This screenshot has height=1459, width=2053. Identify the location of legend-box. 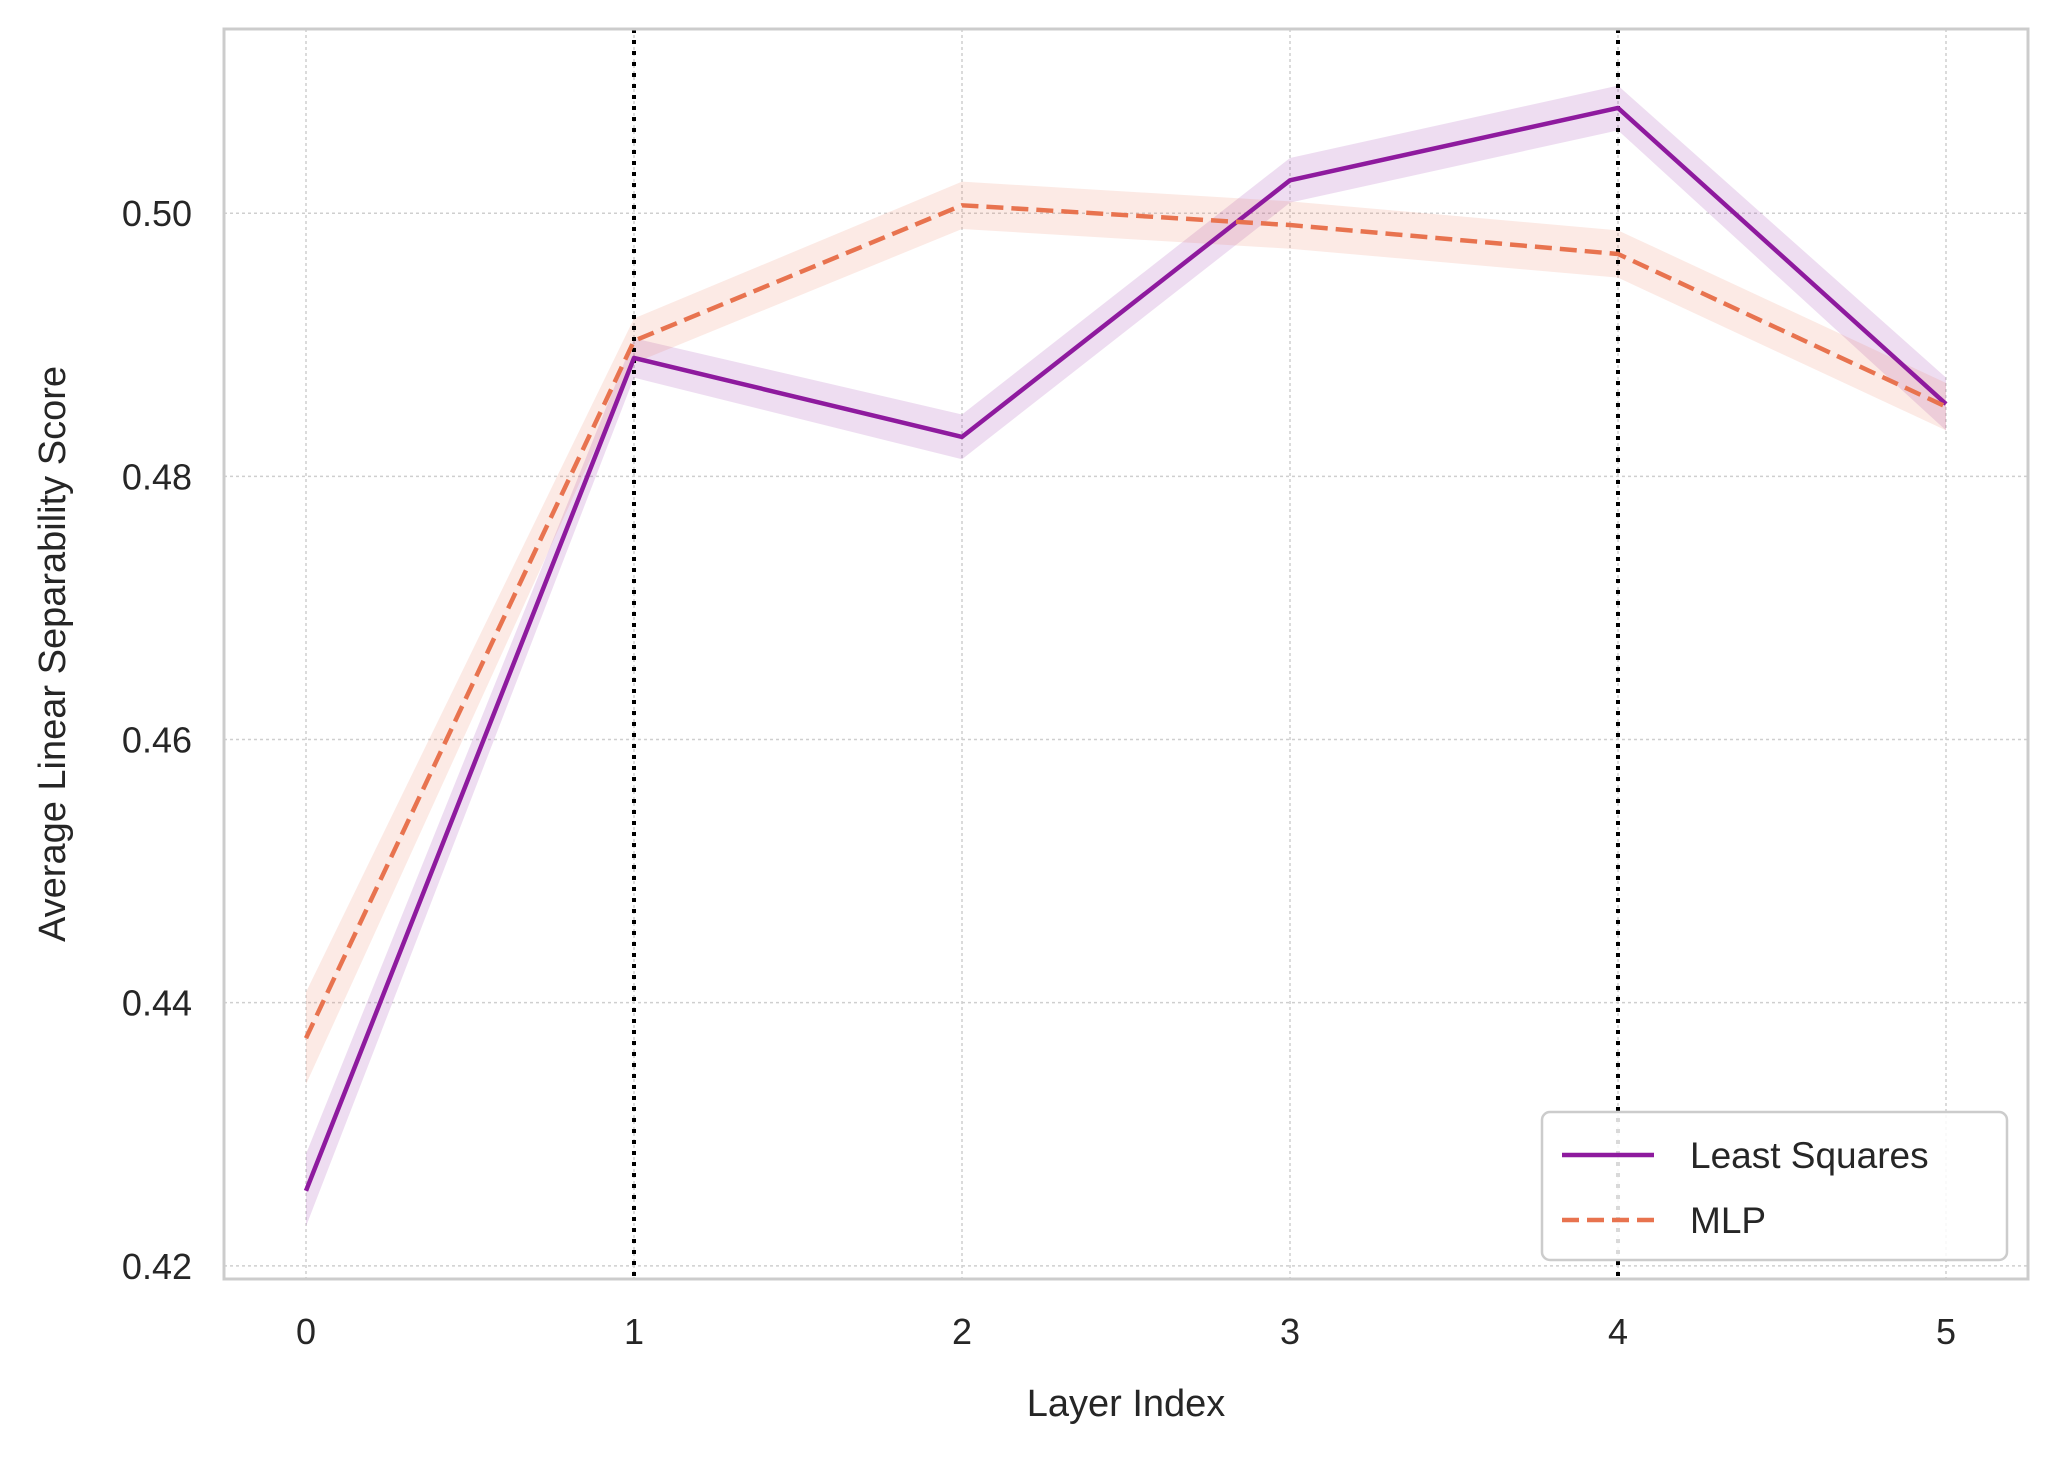
(1774, 1186).